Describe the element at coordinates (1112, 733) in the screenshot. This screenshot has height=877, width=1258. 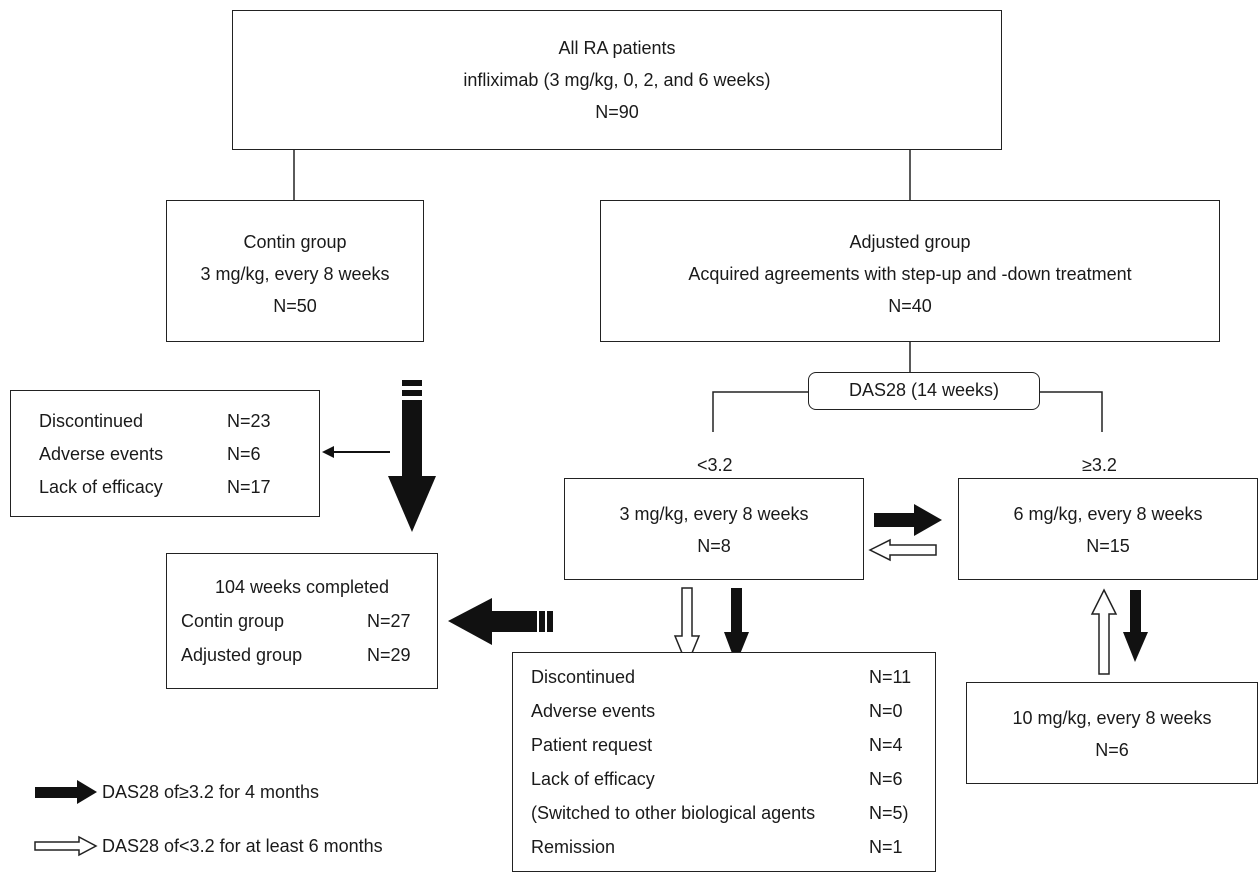
I see `dose-10mg-box: 10 mg/kg, every 8 weeks N=6` at that location.